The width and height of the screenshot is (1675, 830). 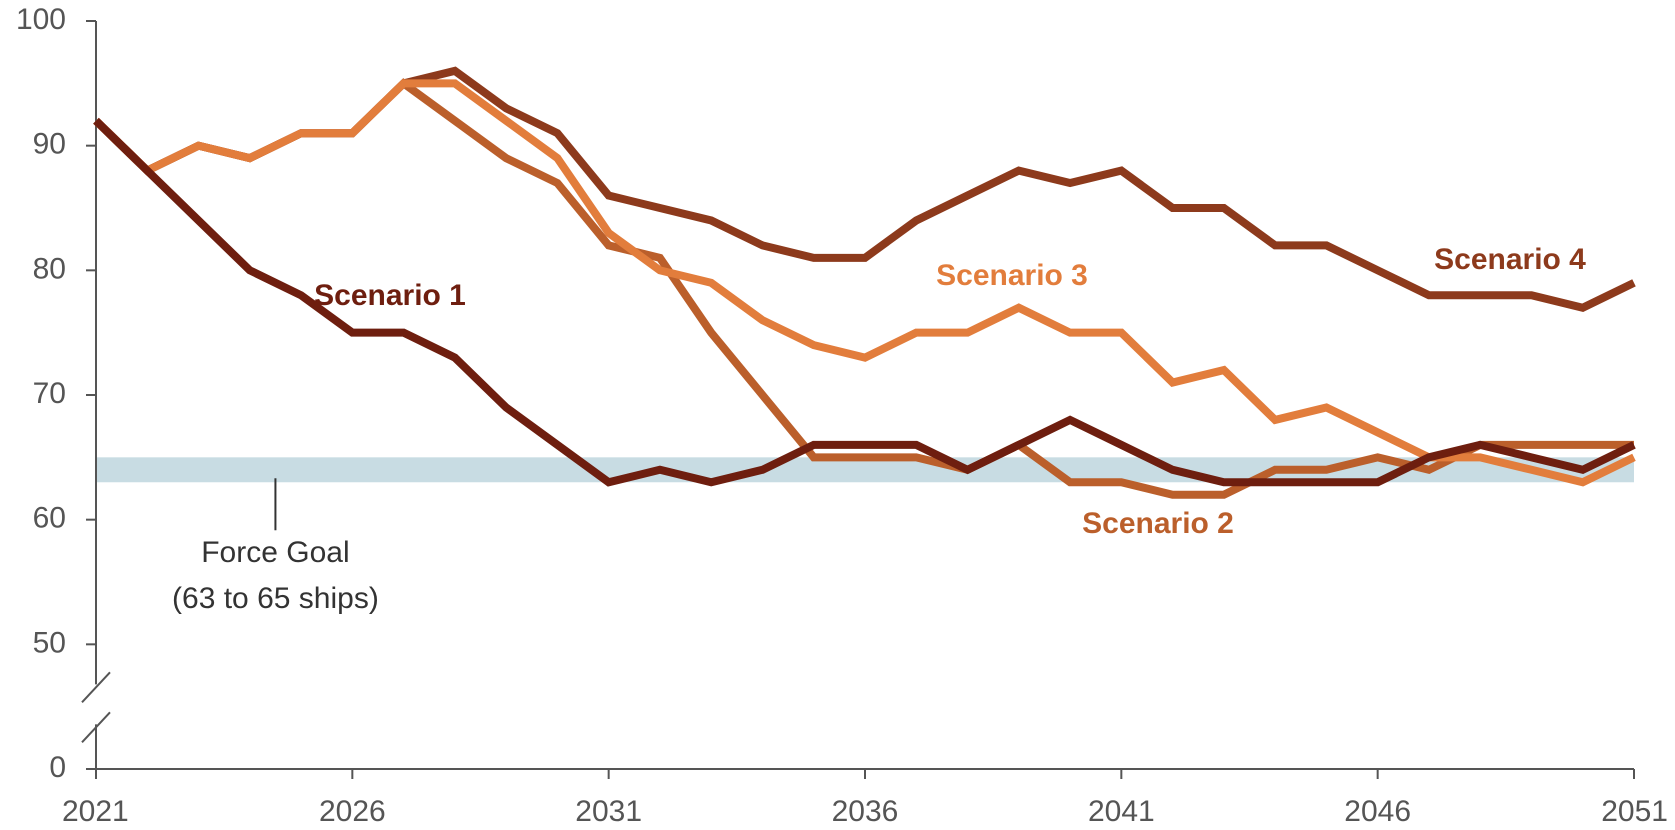 What do you see at coordinates (275, 598) in the screenshot?
I see `annotation: (63 to 65 ships)` at bounding box center [275, 598].